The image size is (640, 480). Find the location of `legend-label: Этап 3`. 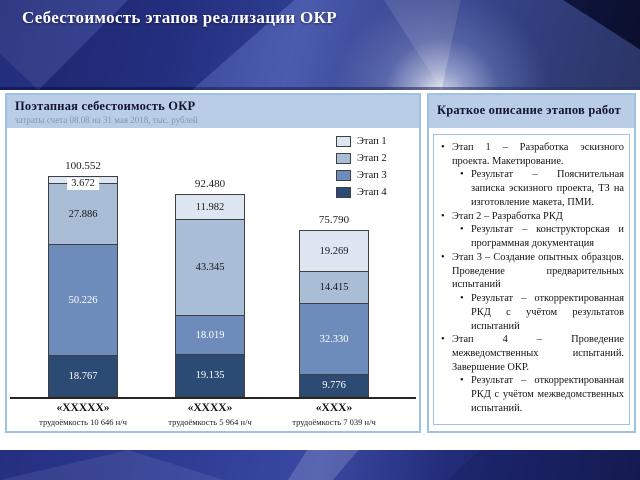

legend-label: Этап 3 is located at coordinates (372, 175).